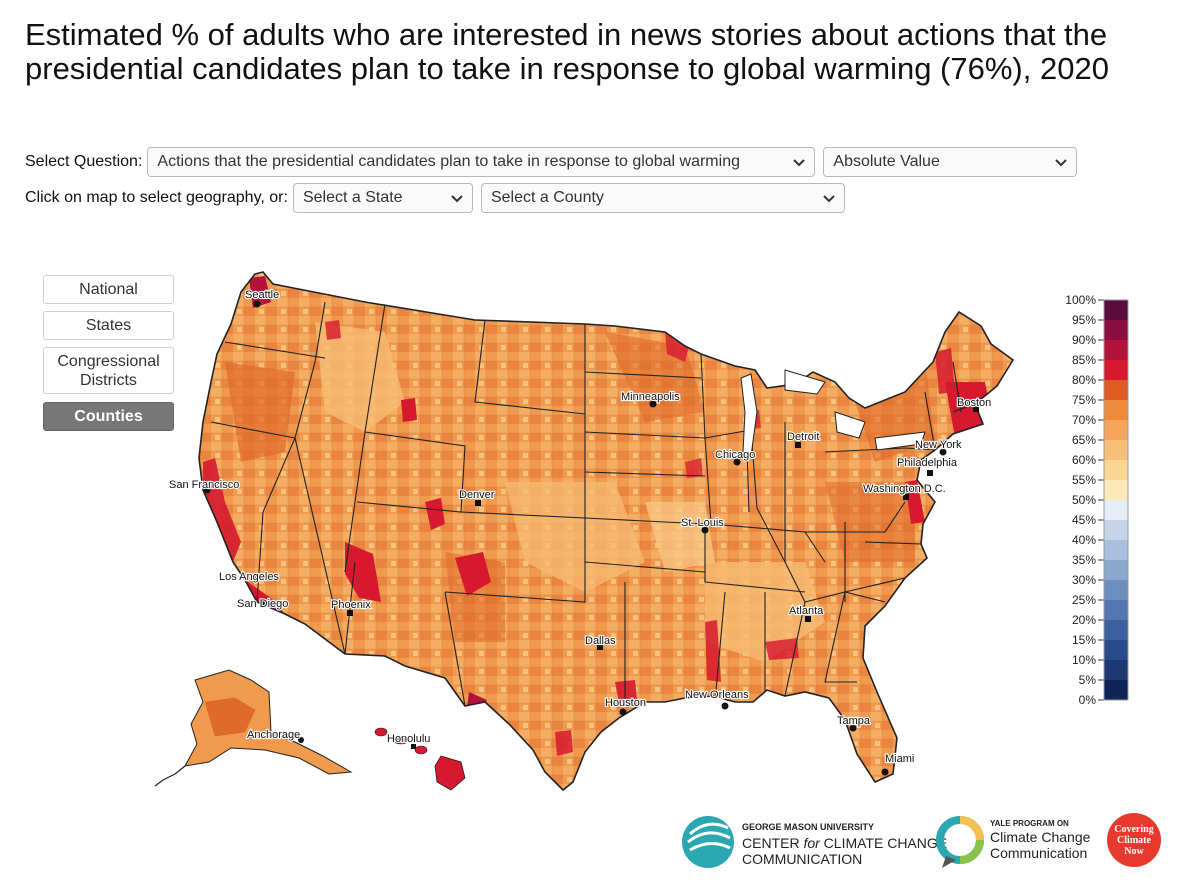 The width and height of the screenshot is (1200, 890). I want to click on city-minneapolis: Minneapolis, so click(650, 399).